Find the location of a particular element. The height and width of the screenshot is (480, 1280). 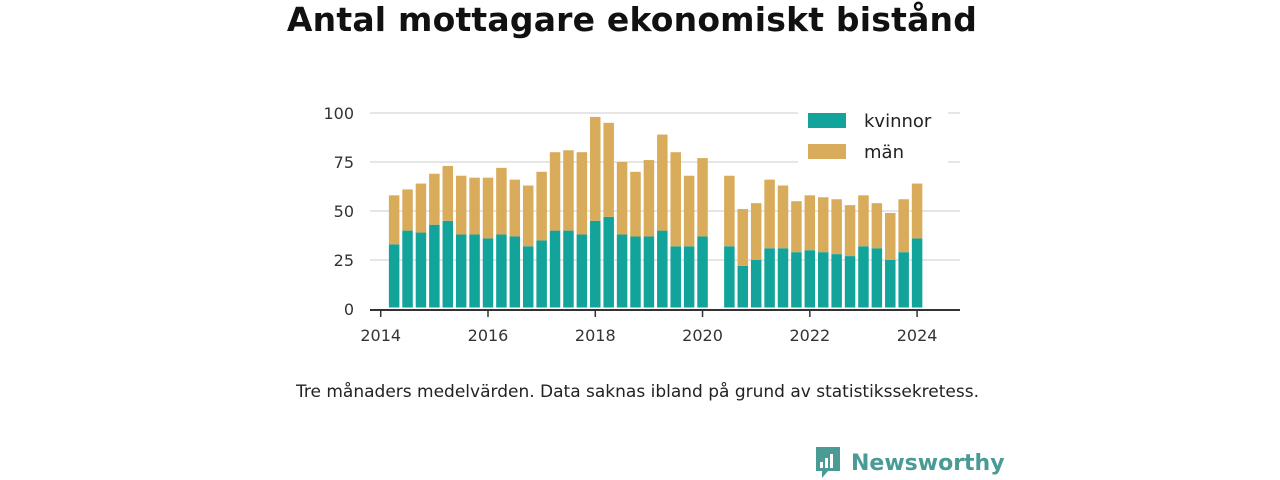

chart-title: Antal mottagare ekonomiskt bistånd is located at coordinates (632, 19).